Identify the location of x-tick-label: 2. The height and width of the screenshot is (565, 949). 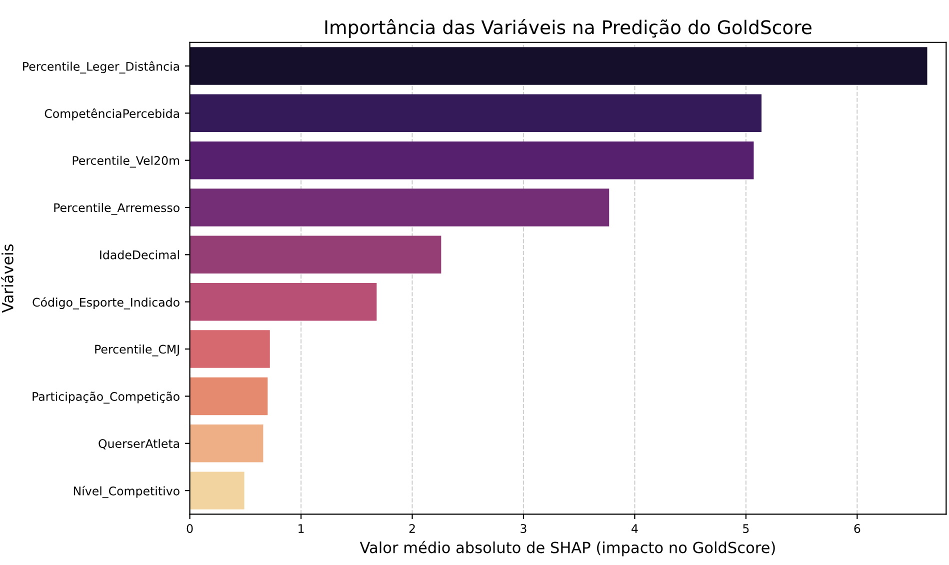
(412, 528).